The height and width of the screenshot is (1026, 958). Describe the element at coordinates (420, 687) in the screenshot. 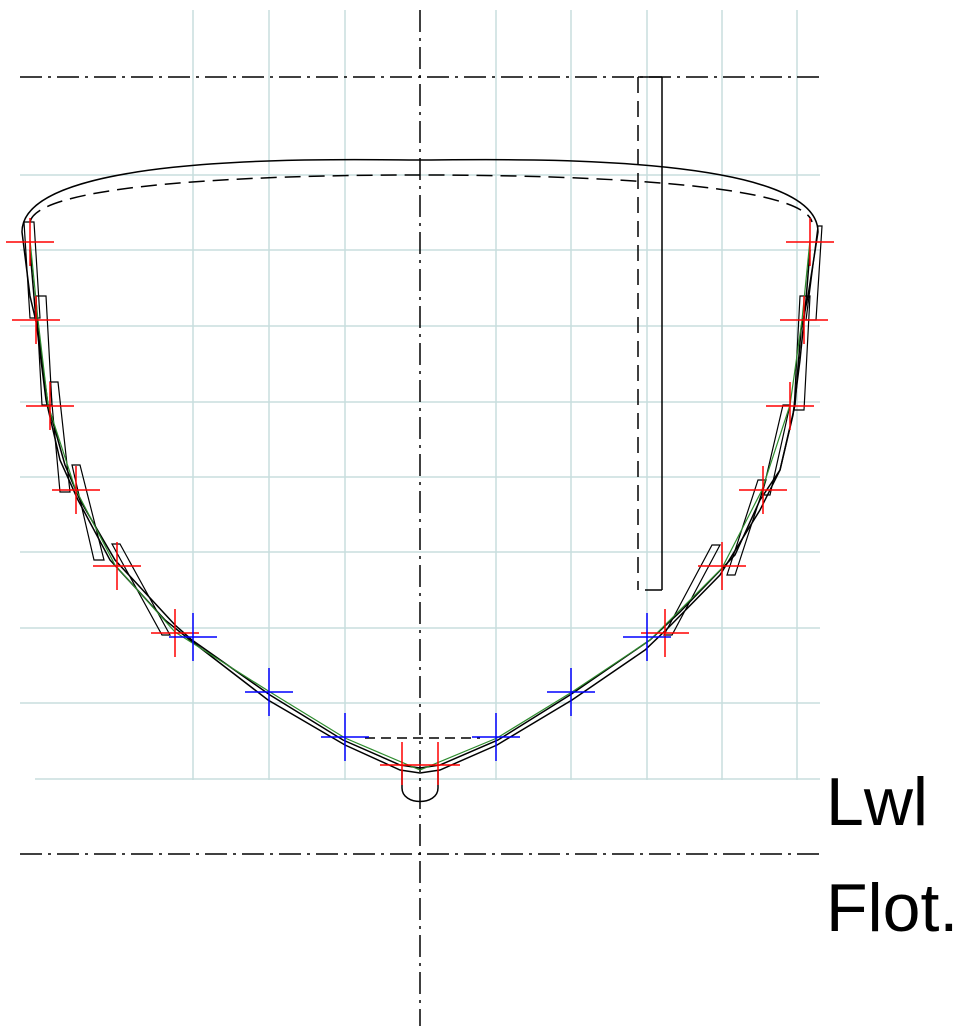

I see `blue-cross-markers` at that location.